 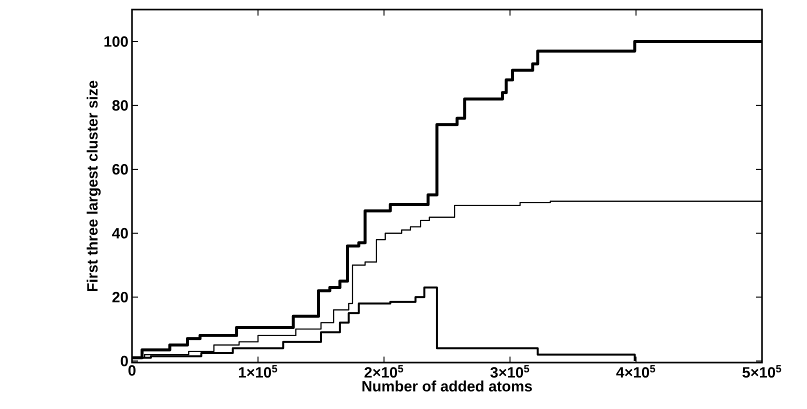 What do you see at coordinates (258, 371) in the screenshot?
I see `x-tick-label: 1×10$^{5}$` at bounding box center [258, 371].